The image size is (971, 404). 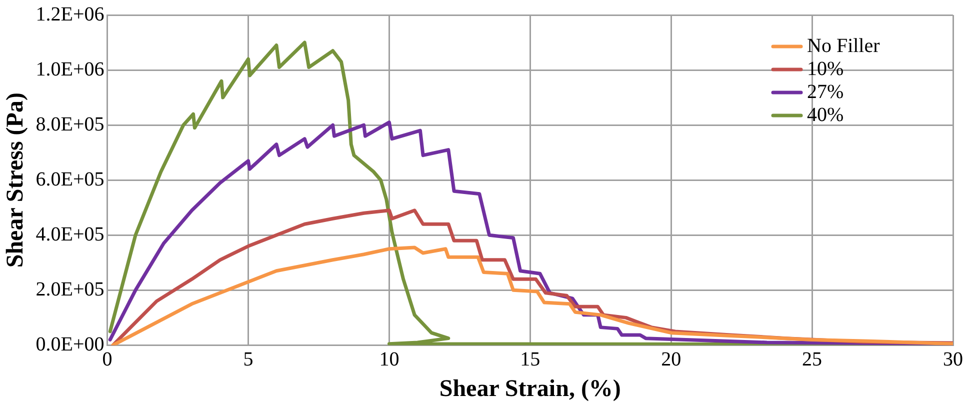 I want to click on y-tick-label: 8.0E+05, so click(x=70, y=124).